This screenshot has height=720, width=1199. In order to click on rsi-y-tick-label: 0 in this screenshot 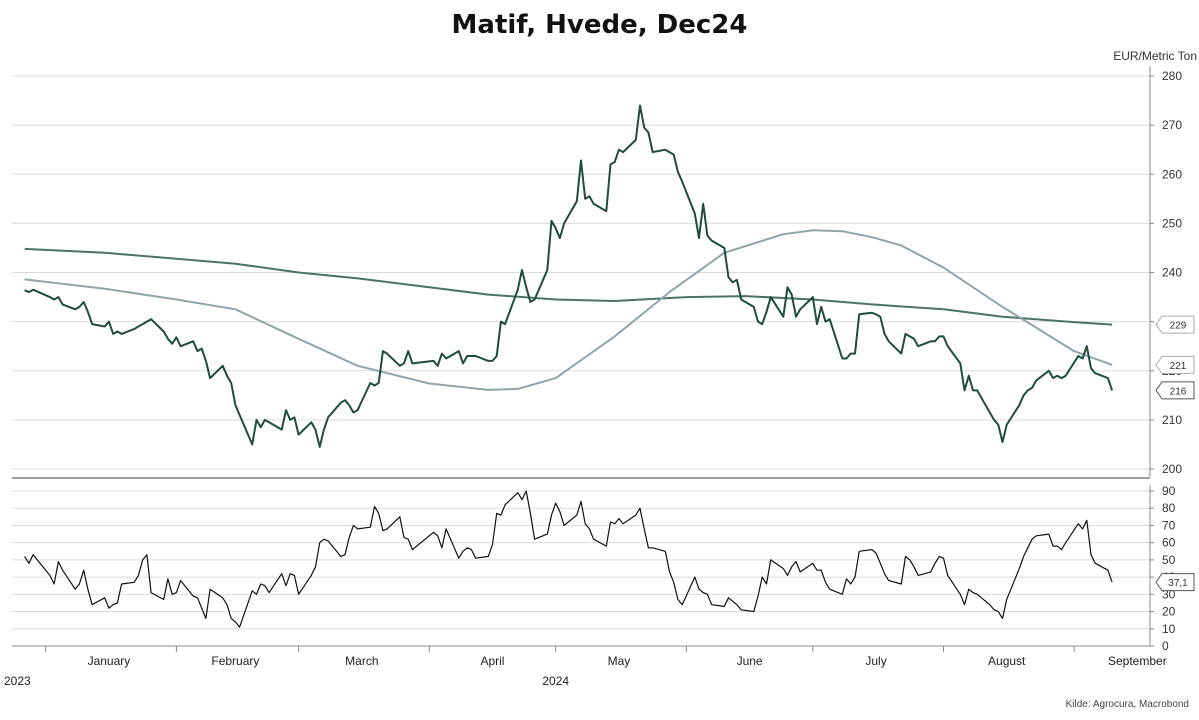, I will do `click(1165, 646)`.